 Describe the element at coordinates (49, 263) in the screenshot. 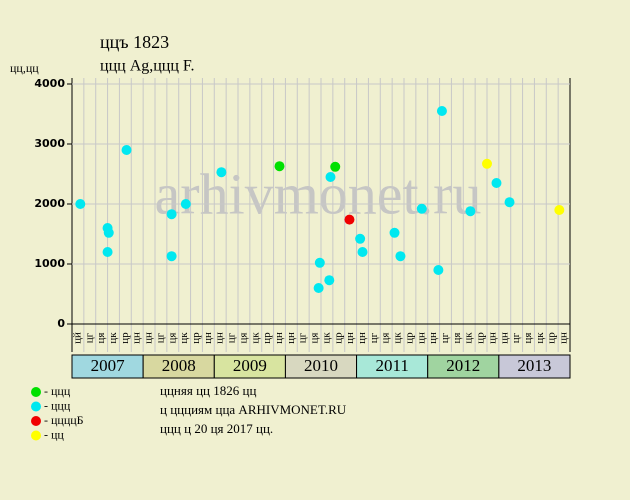

I see `y-tick-label: 1000` at that location.